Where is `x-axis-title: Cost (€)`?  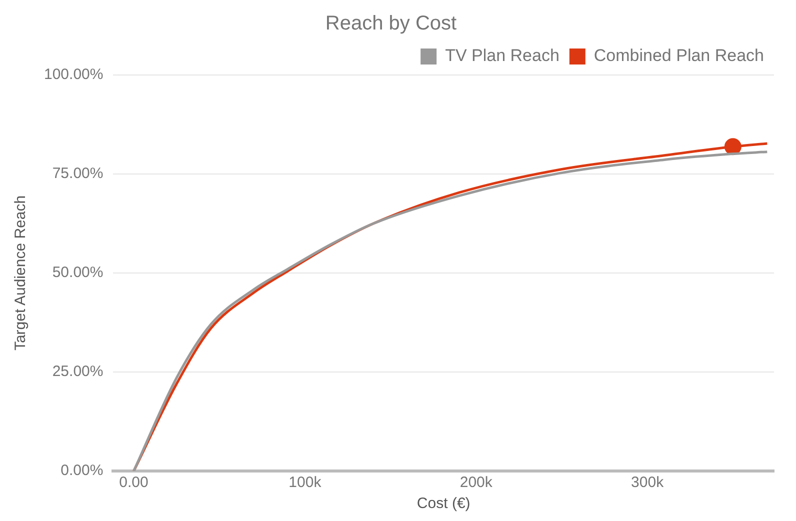
x-axis-title: Cost (€) is located at coordinates (443, 503).